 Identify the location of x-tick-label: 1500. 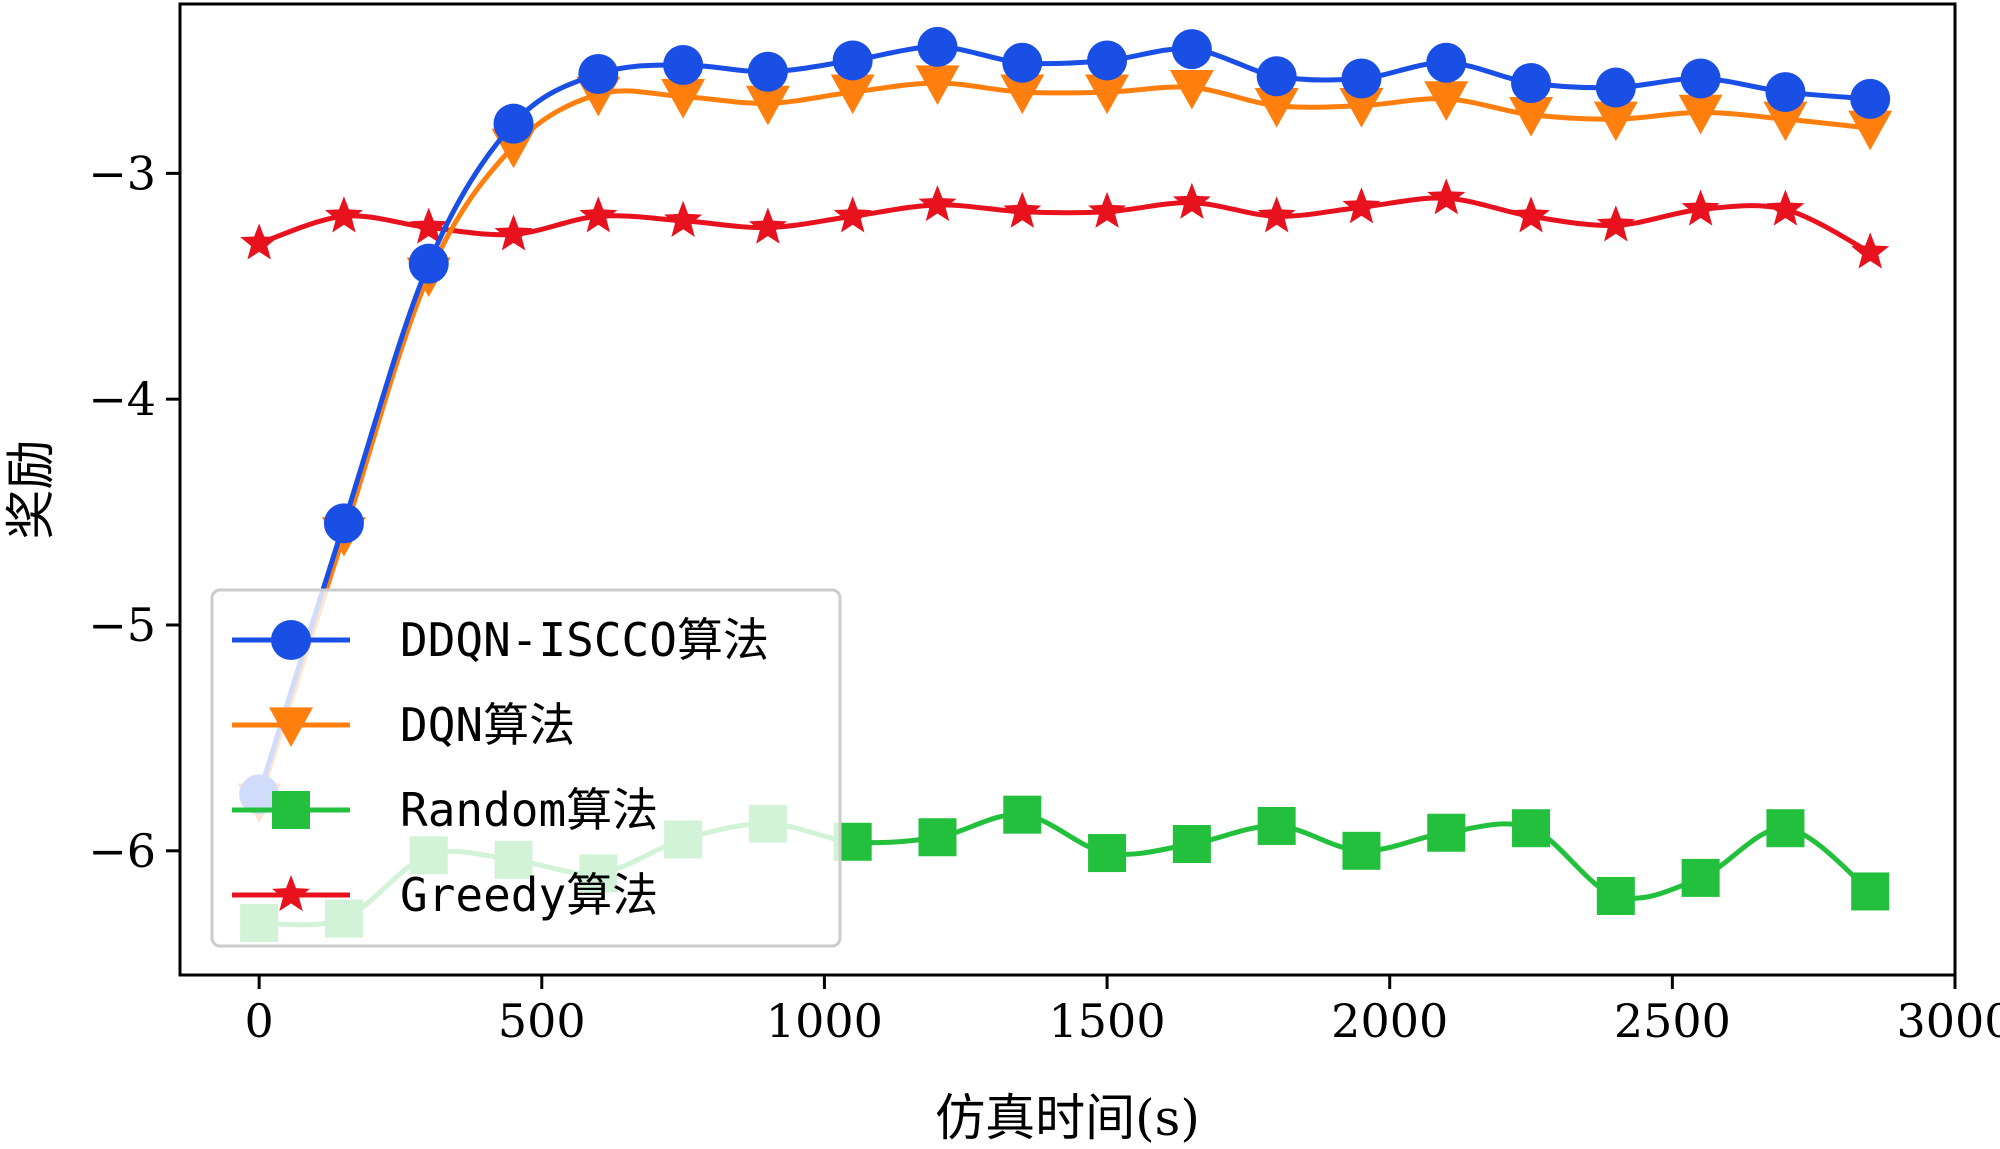
(1107, 1021).